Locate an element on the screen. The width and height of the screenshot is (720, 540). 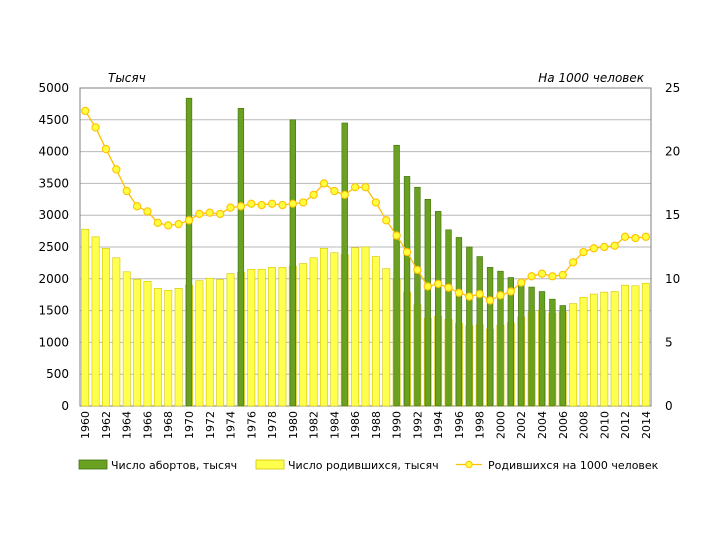
x-tick-label: 2014 is located at coordinates (646, 425).